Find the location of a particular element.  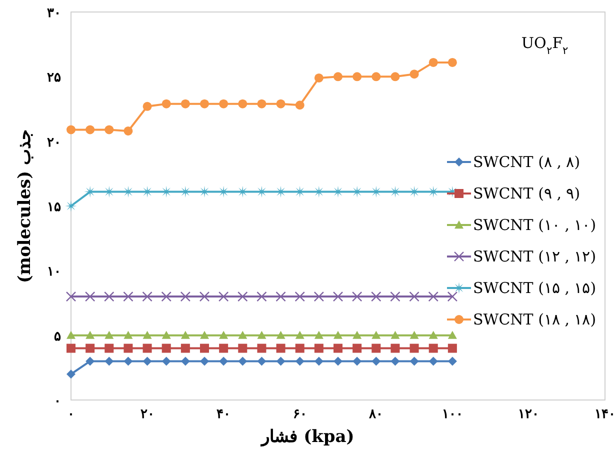

legend-label: SWCNT (۱۸ , ۱۸) is located at coordinates (534, 319).